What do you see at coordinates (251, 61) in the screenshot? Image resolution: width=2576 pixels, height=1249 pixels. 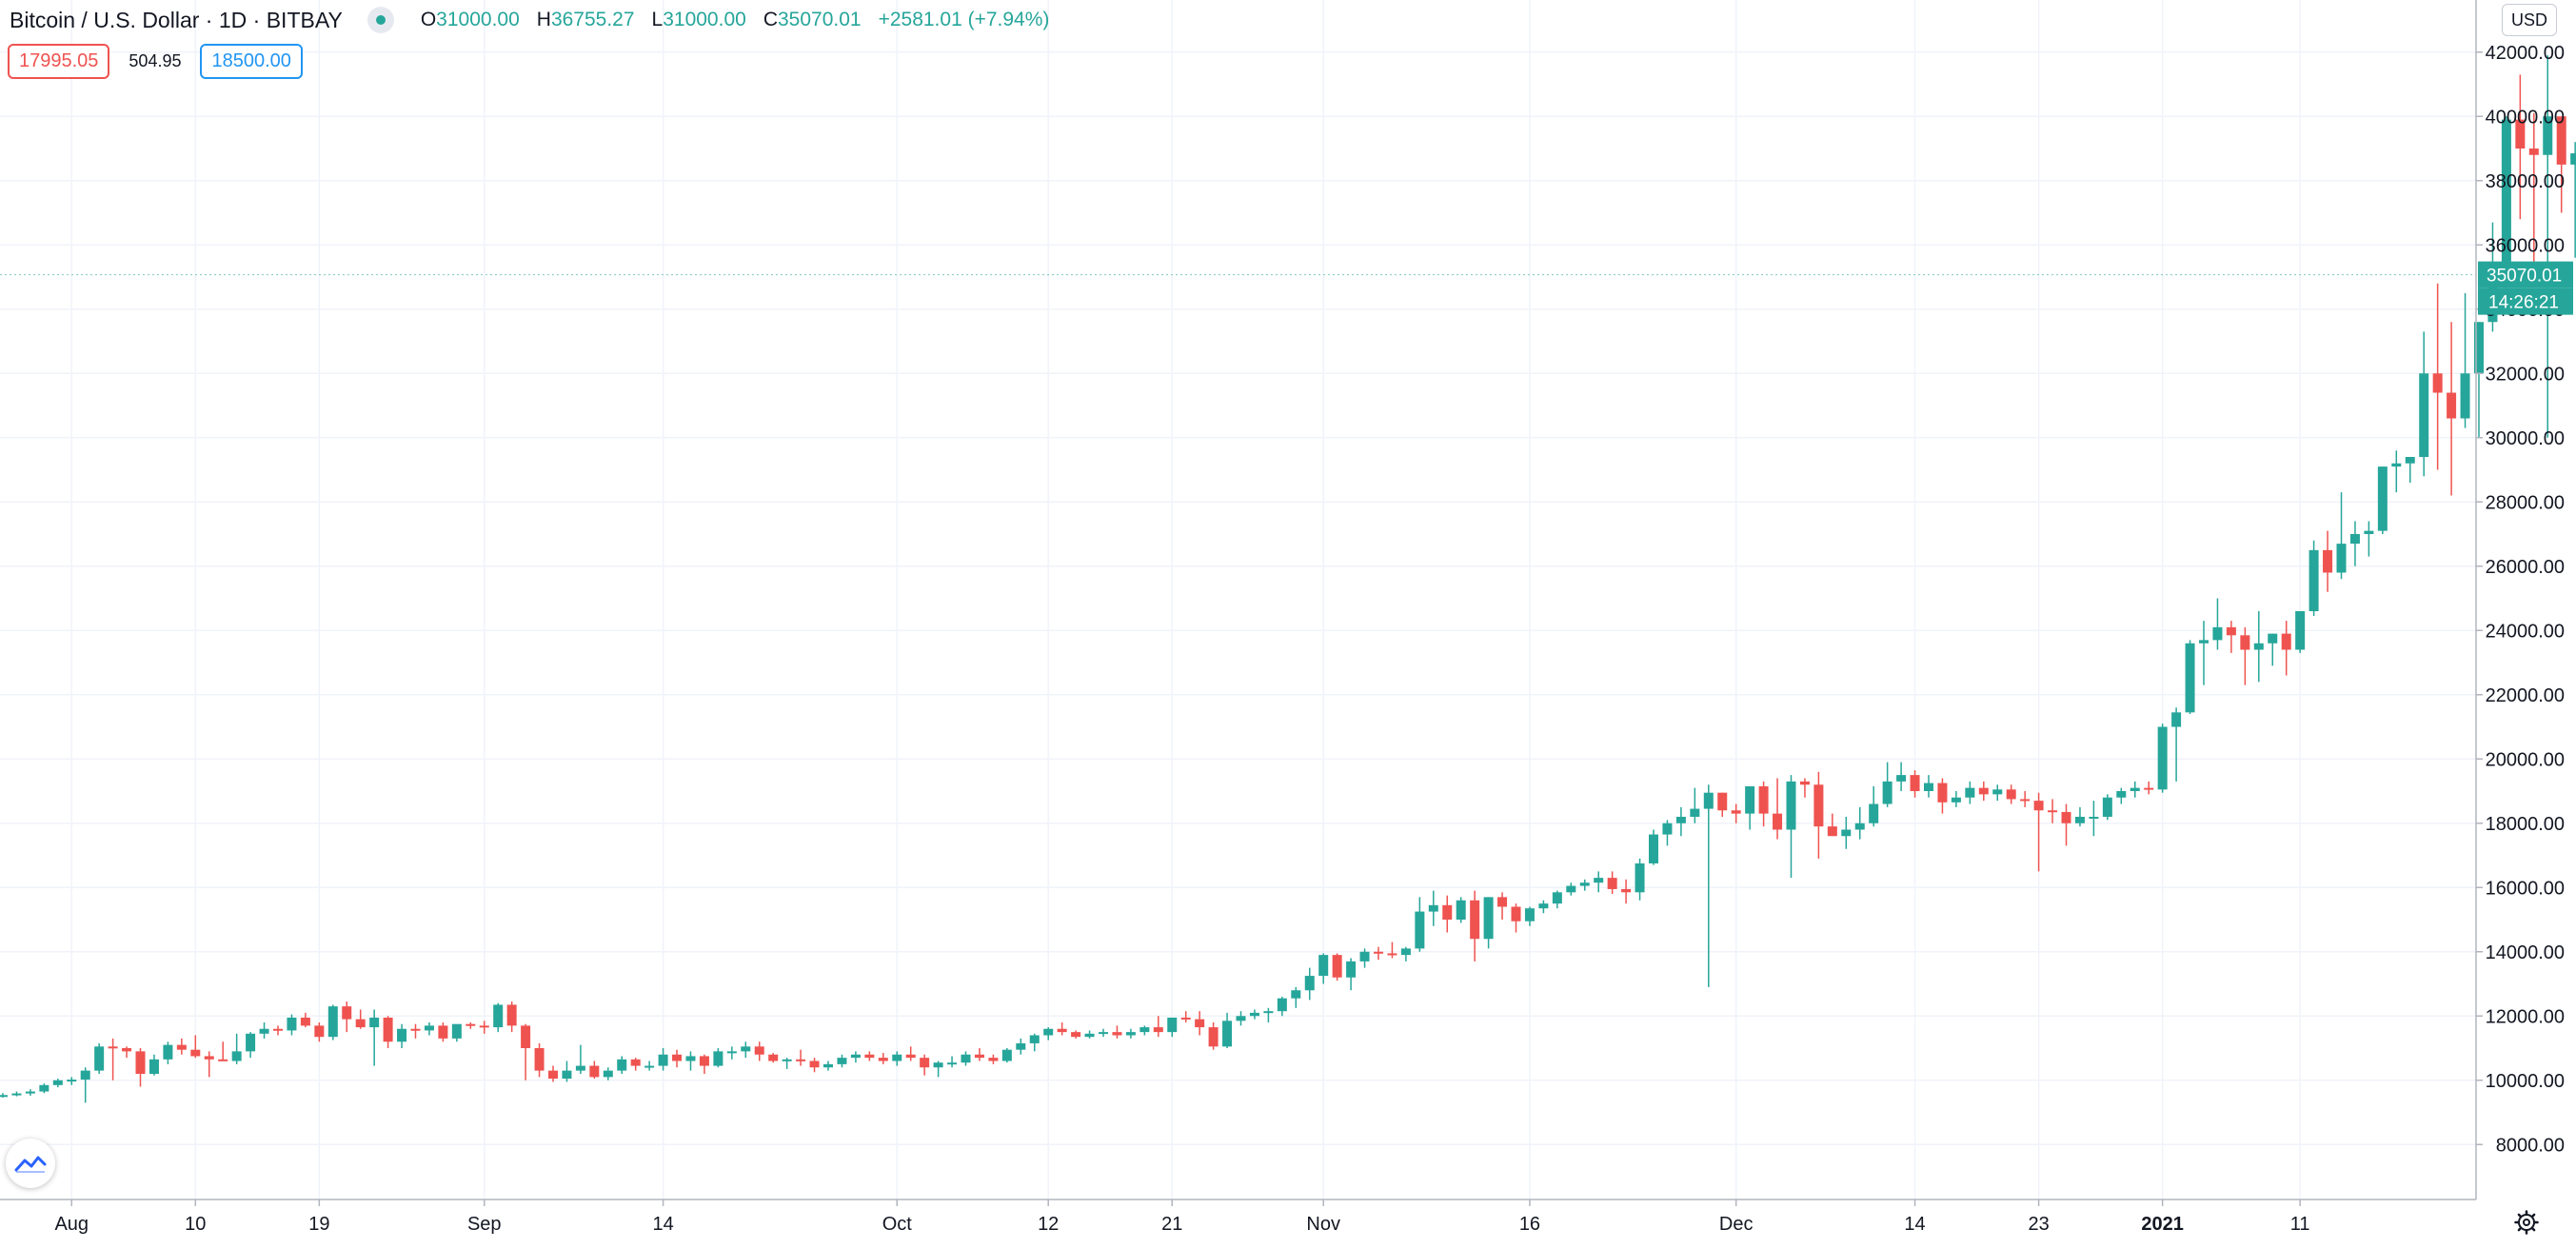 I see `buy-button: 18500.00` at bounding box center [251, 61].